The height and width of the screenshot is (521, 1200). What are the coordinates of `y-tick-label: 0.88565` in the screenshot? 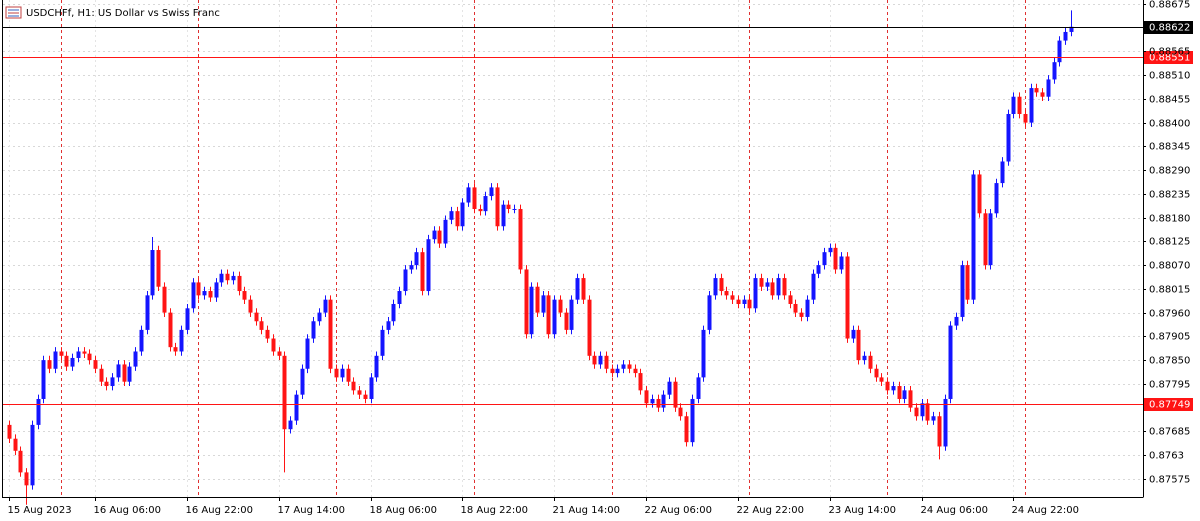 It's located at (1169, 52).